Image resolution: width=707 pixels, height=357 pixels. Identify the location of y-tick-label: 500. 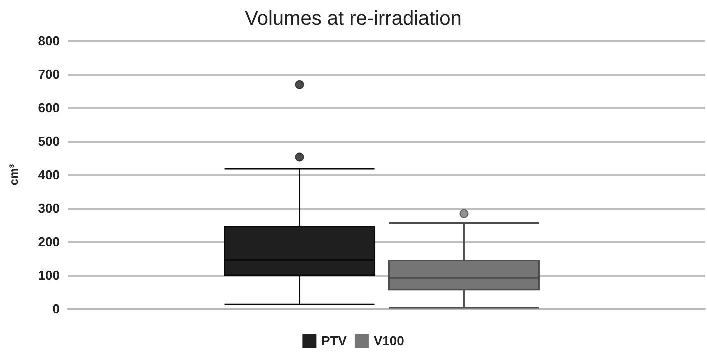
(49, 141).